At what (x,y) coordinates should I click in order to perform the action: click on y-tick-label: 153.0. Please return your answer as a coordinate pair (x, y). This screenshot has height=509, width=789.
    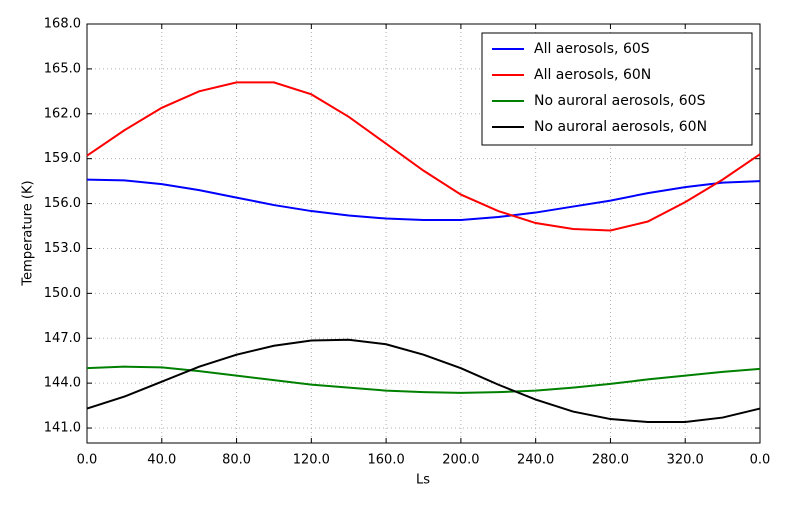
    Looking at the image, I should click on (62, 248).